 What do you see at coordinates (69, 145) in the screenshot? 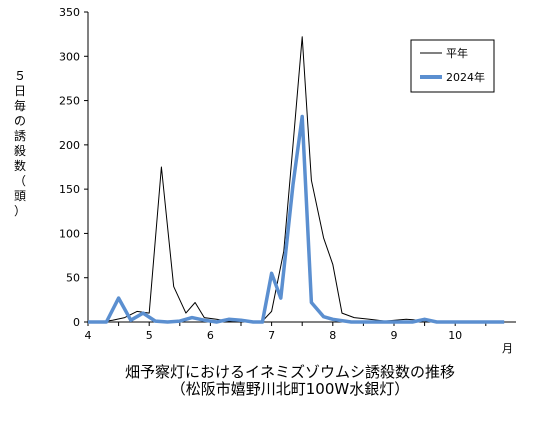
I see `y-tick-label: 200` at bounding box center [69, 145].